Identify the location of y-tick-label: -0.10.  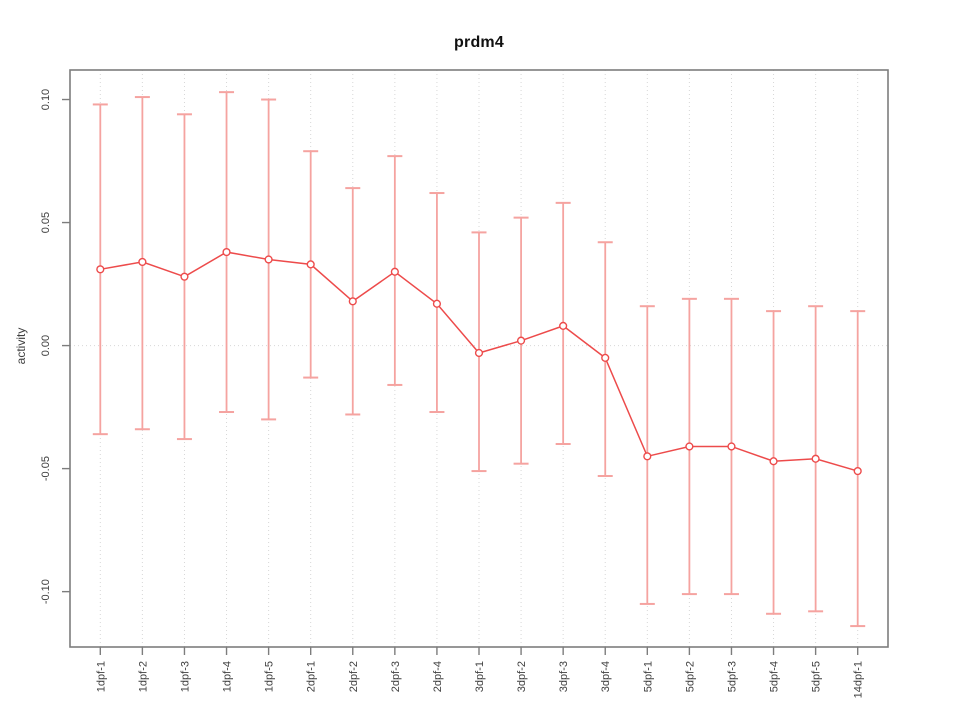
(46, 591).